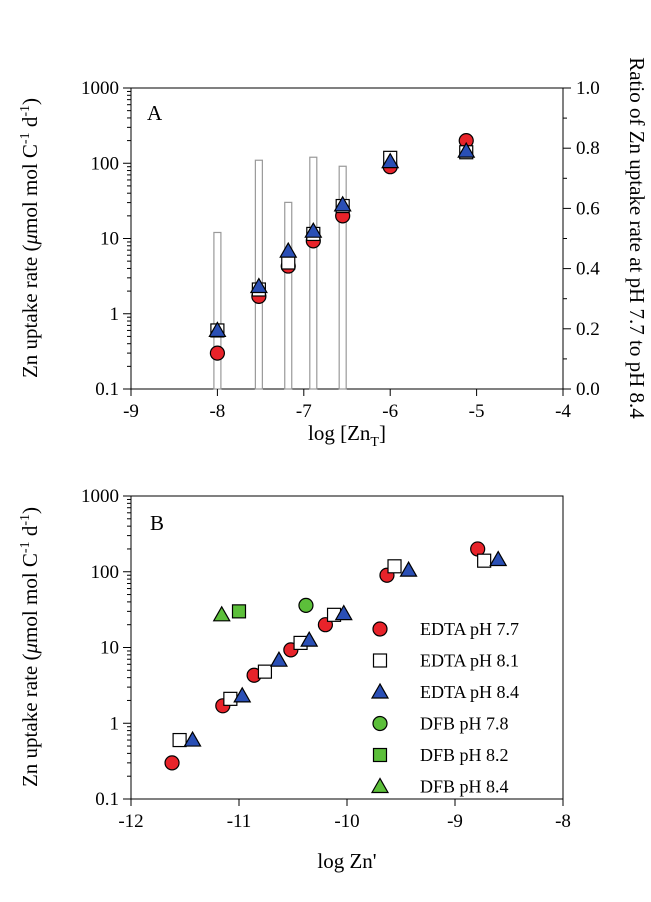  What do you see at coordinates (563, 411) in the screenshot?
I see `x-tick-label: -4` at bounding box center [563, 411].